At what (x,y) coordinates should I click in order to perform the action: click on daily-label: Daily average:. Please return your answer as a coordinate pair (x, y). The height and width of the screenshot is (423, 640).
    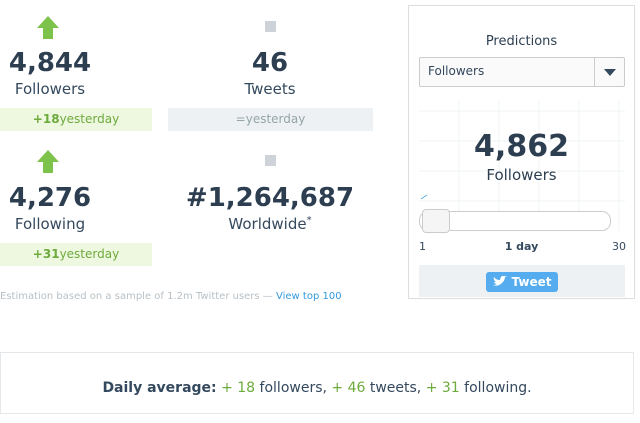
    Looking at the image, I should click on (159, 388).